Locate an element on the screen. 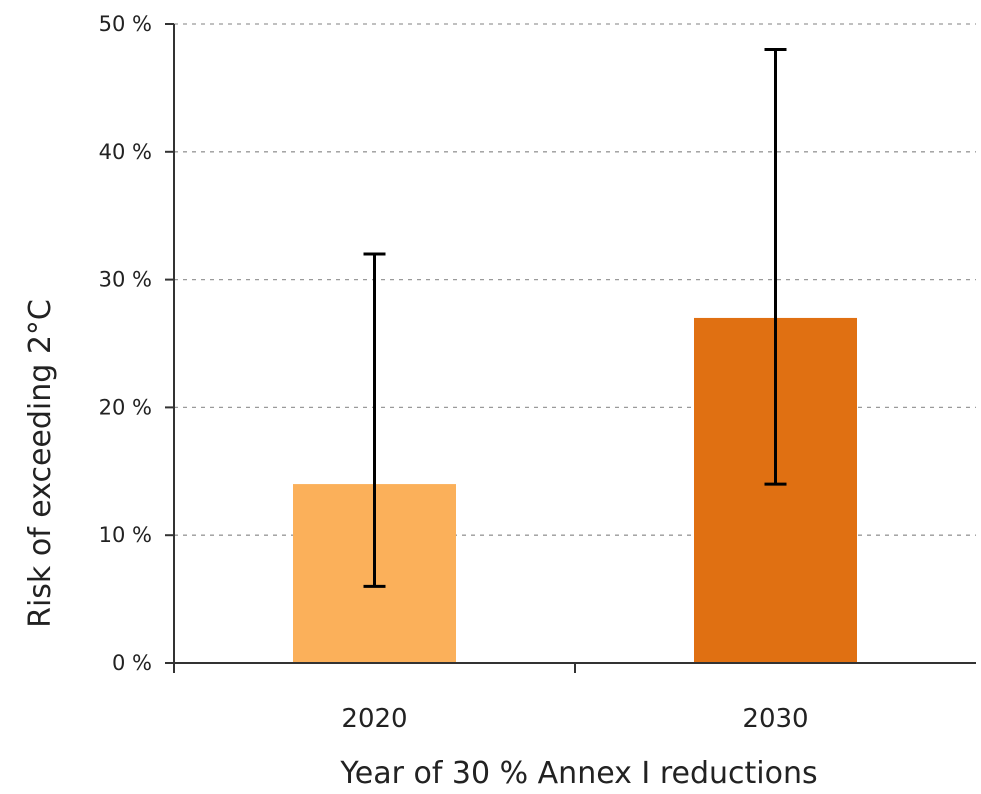  x-axis-title: Year of 30 % Annex I reductions is located at coordinates (578, 772).